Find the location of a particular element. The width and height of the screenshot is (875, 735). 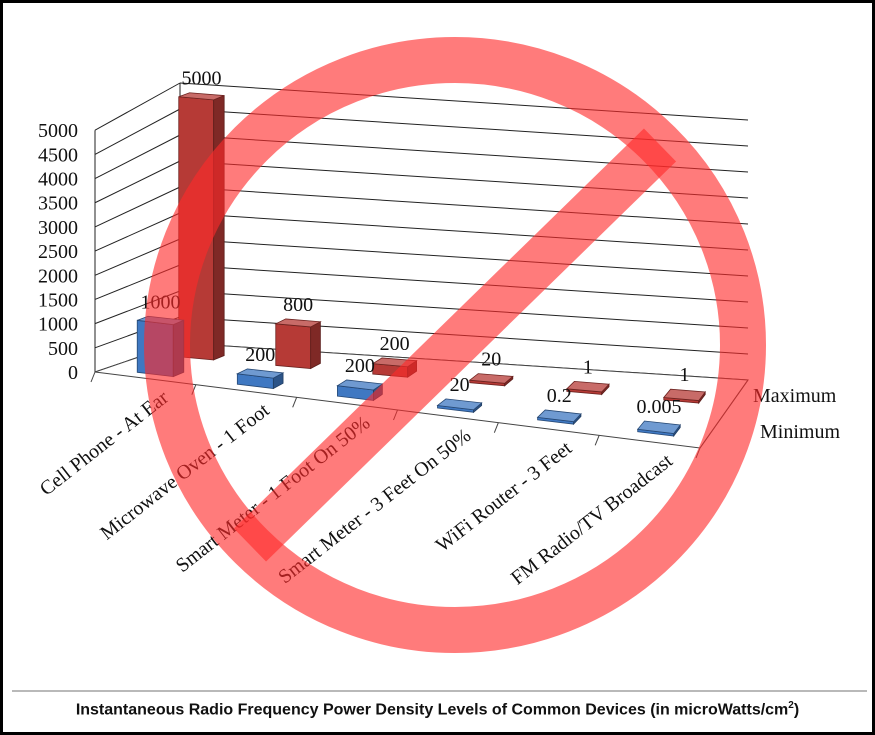

y-tick-label: 2500 is located at coordinates (58, 252).